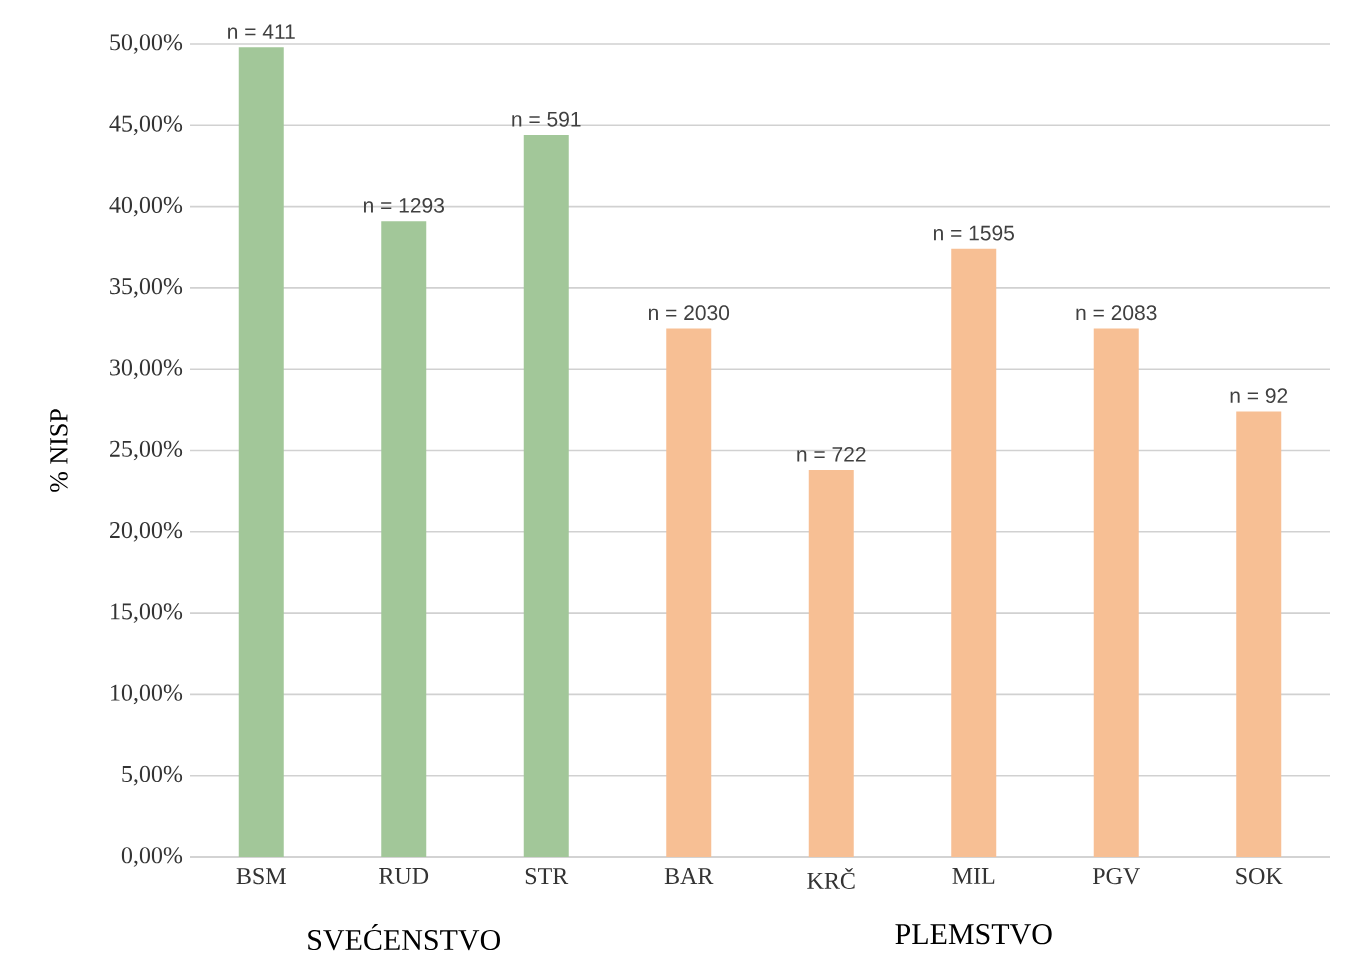 The width and height of the screenshot is (1349, 973). What do you see at coordinates (973, 233) in the screenshot?
I see `annotation: n = 1595` at bounding box center [973, 233].